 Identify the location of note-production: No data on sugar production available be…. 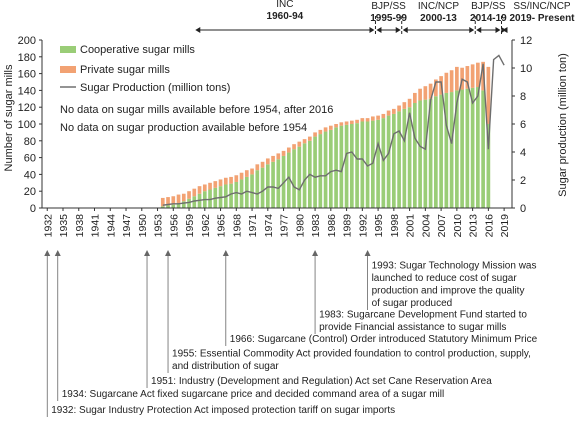
(183, 128).